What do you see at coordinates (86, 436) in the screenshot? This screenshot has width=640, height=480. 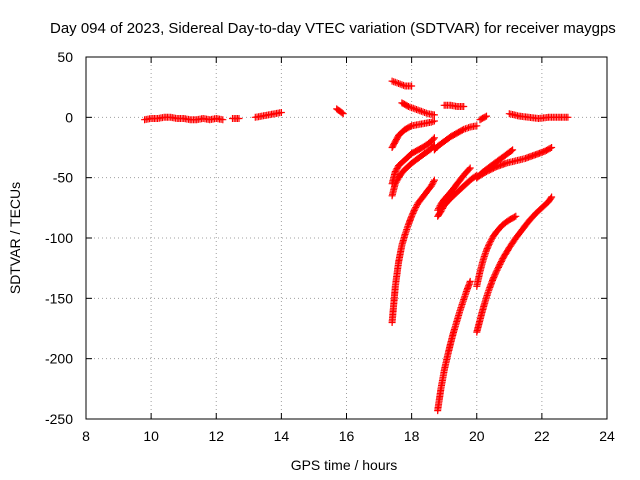 I see `x-tick-label: 8` at bounding box center [86, 436].